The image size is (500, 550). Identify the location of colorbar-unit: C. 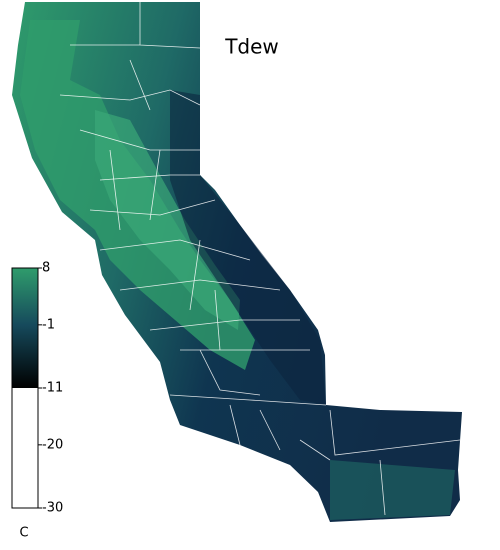
(23, 533).